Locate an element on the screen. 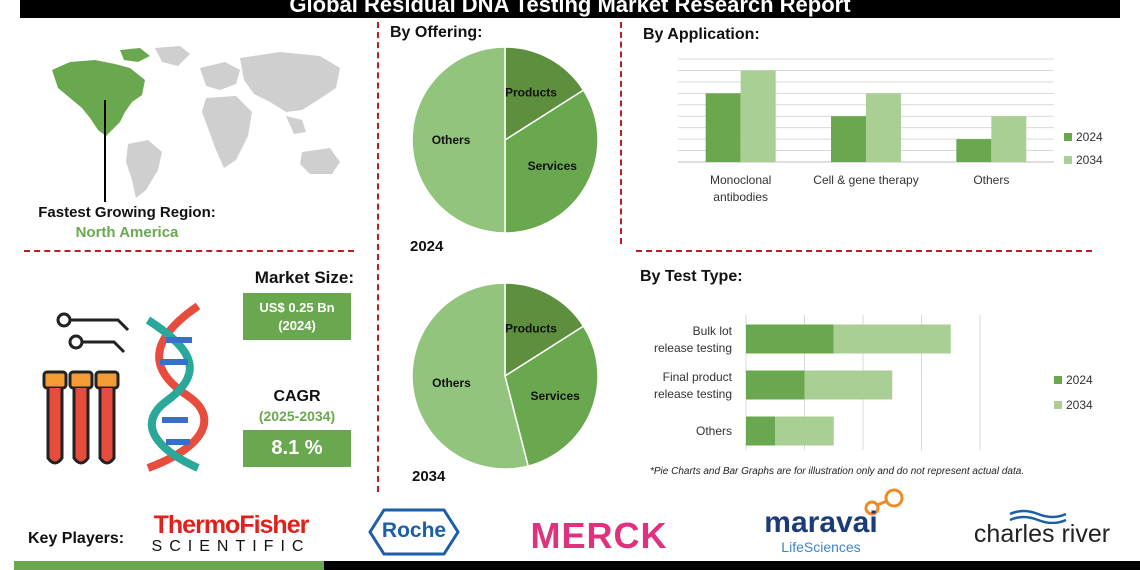 This screenshot has height=570, width=1140. pie-2024-label-others: Others is located at coordinates (451, 140).